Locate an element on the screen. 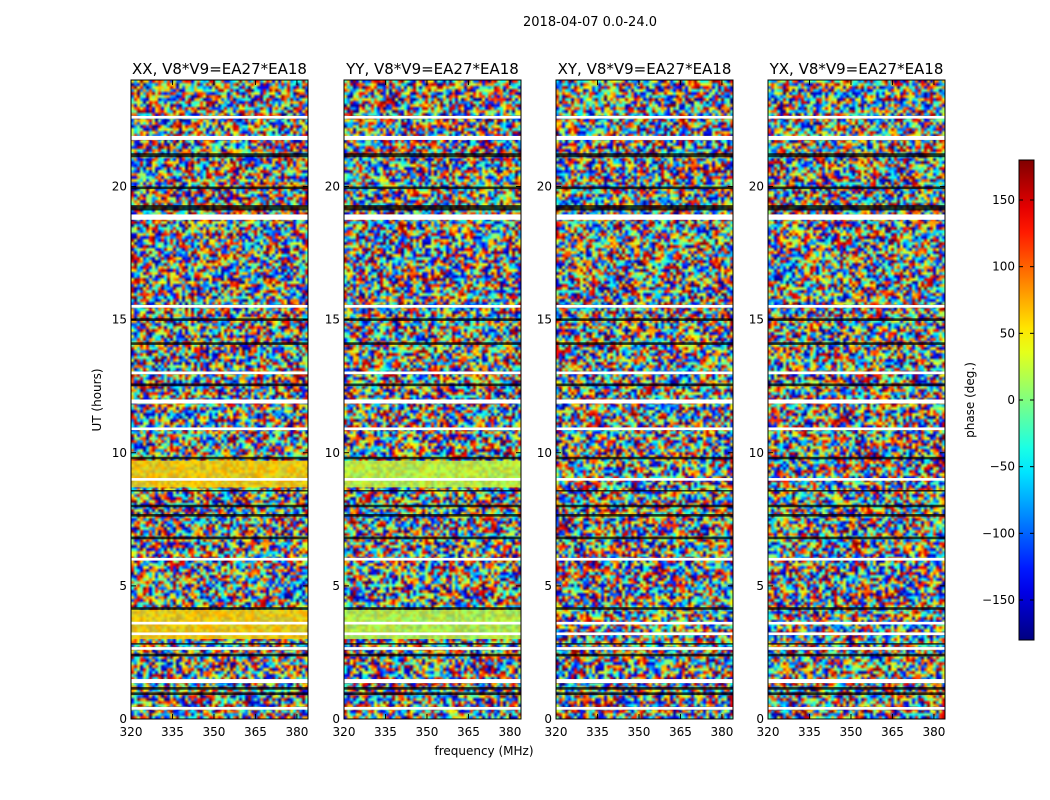 Image resolution: width=1050 pixels, height=800 pixels. panel-title: YY, V8*V9=EA27*EA18 is located at coordinates (432, 69).